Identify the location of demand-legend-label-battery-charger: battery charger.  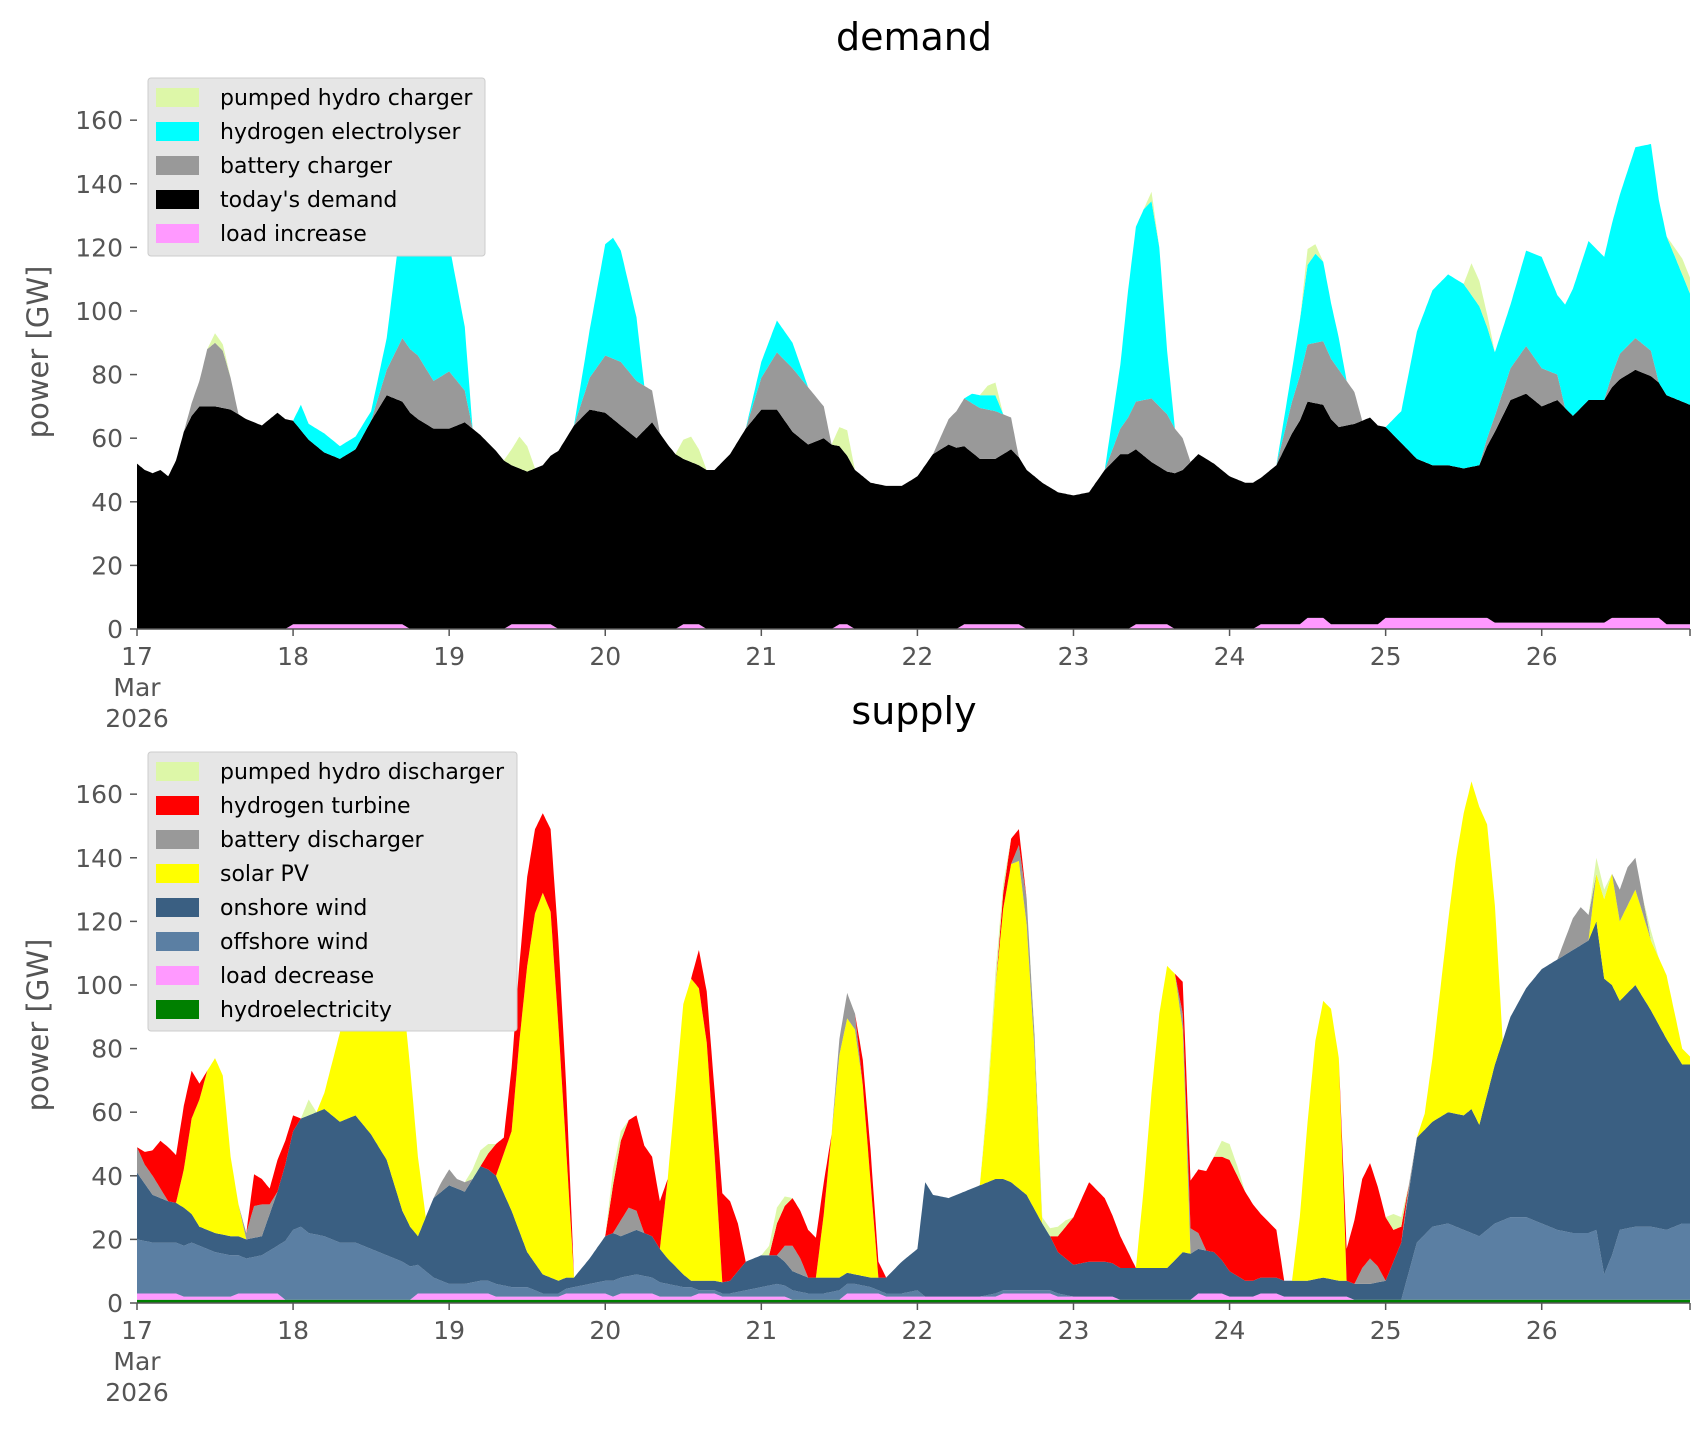
(306, 166).